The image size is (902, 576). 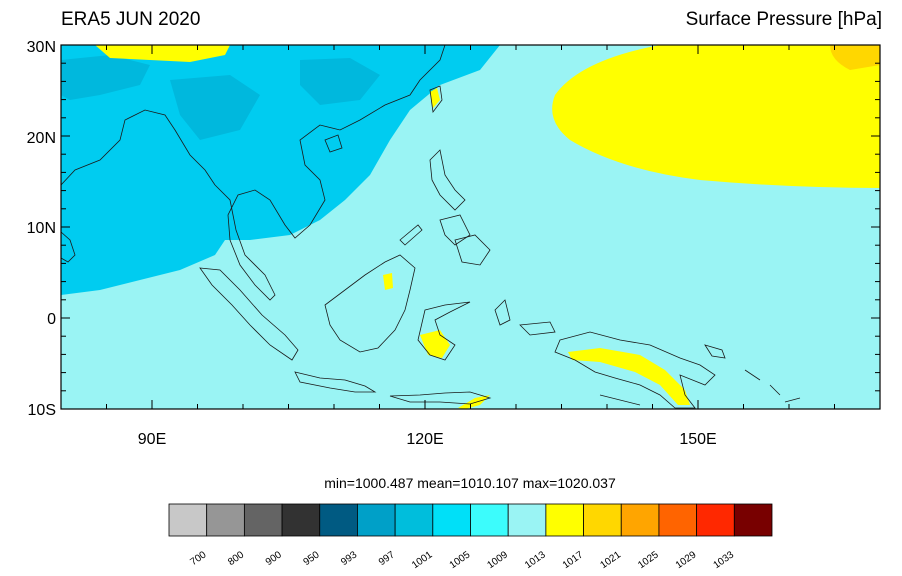 What do you see at coordinates (470, 483) in the screenshot?
I see `stats-text: min=1000.487 mean=1010.107 max=1020.037` at bounding box center [470, 483].